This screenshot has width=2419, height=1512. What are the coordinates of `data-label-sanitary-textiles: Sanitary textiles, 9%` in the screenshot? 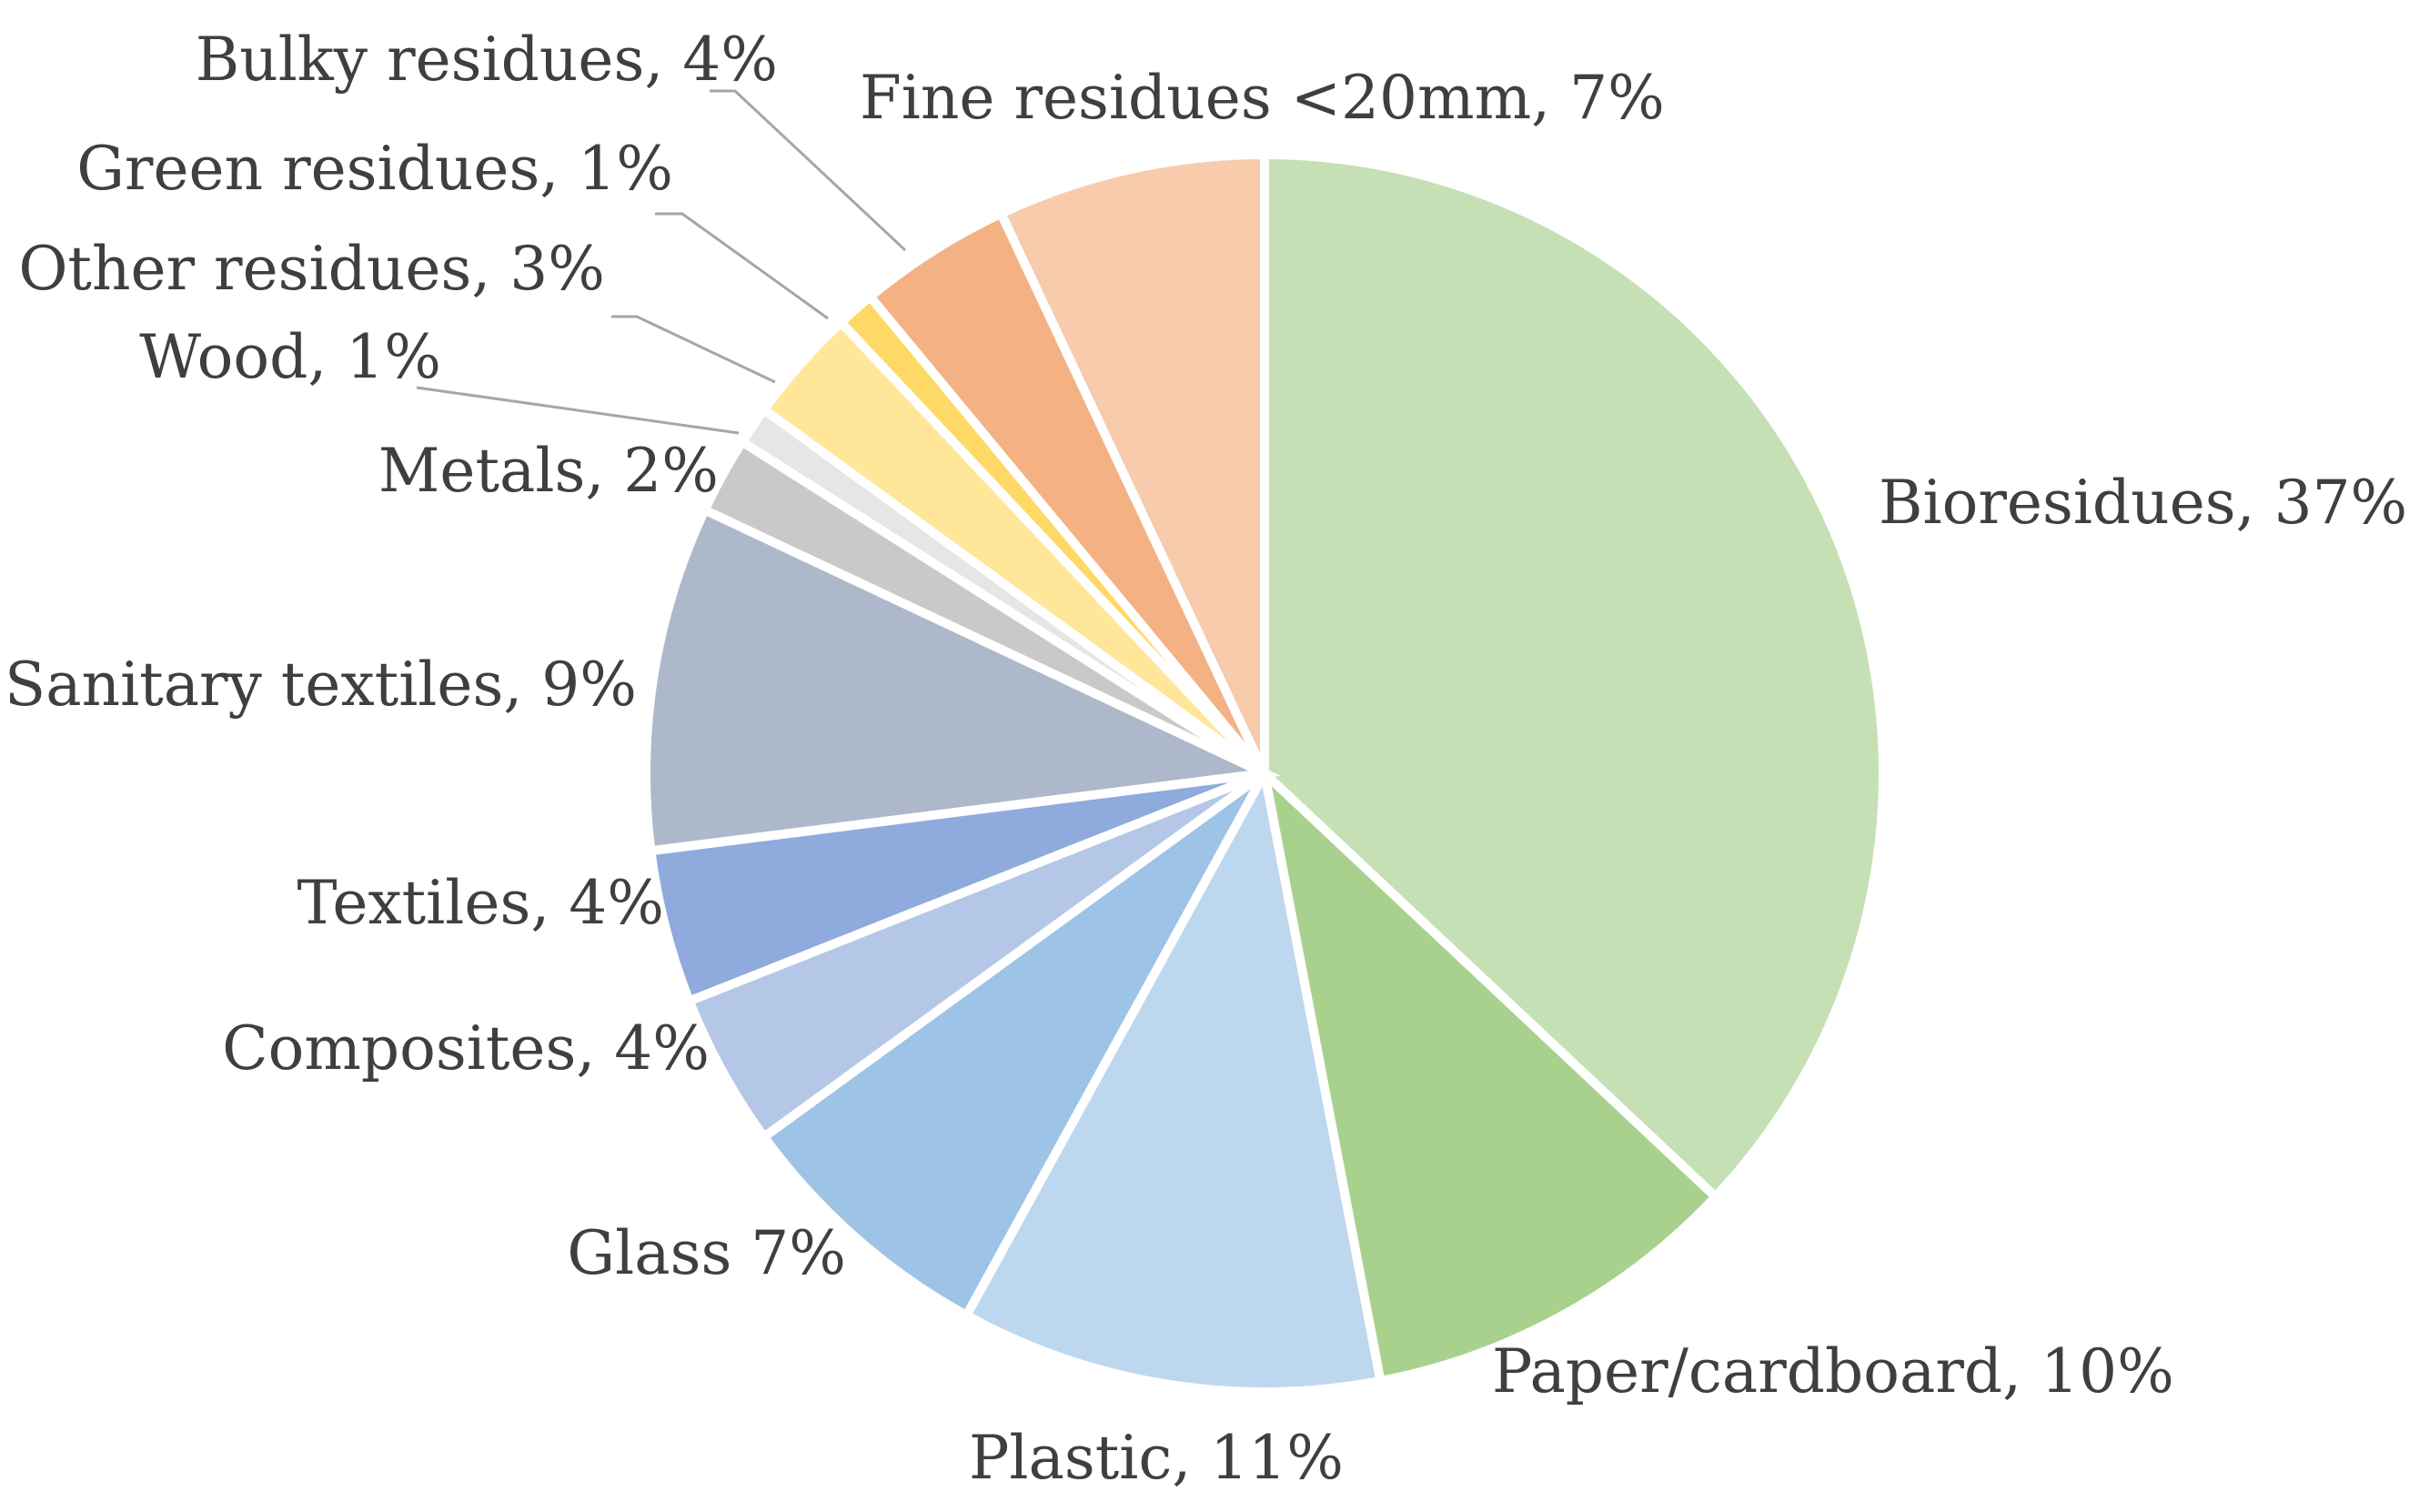 It's located at (321, 685).